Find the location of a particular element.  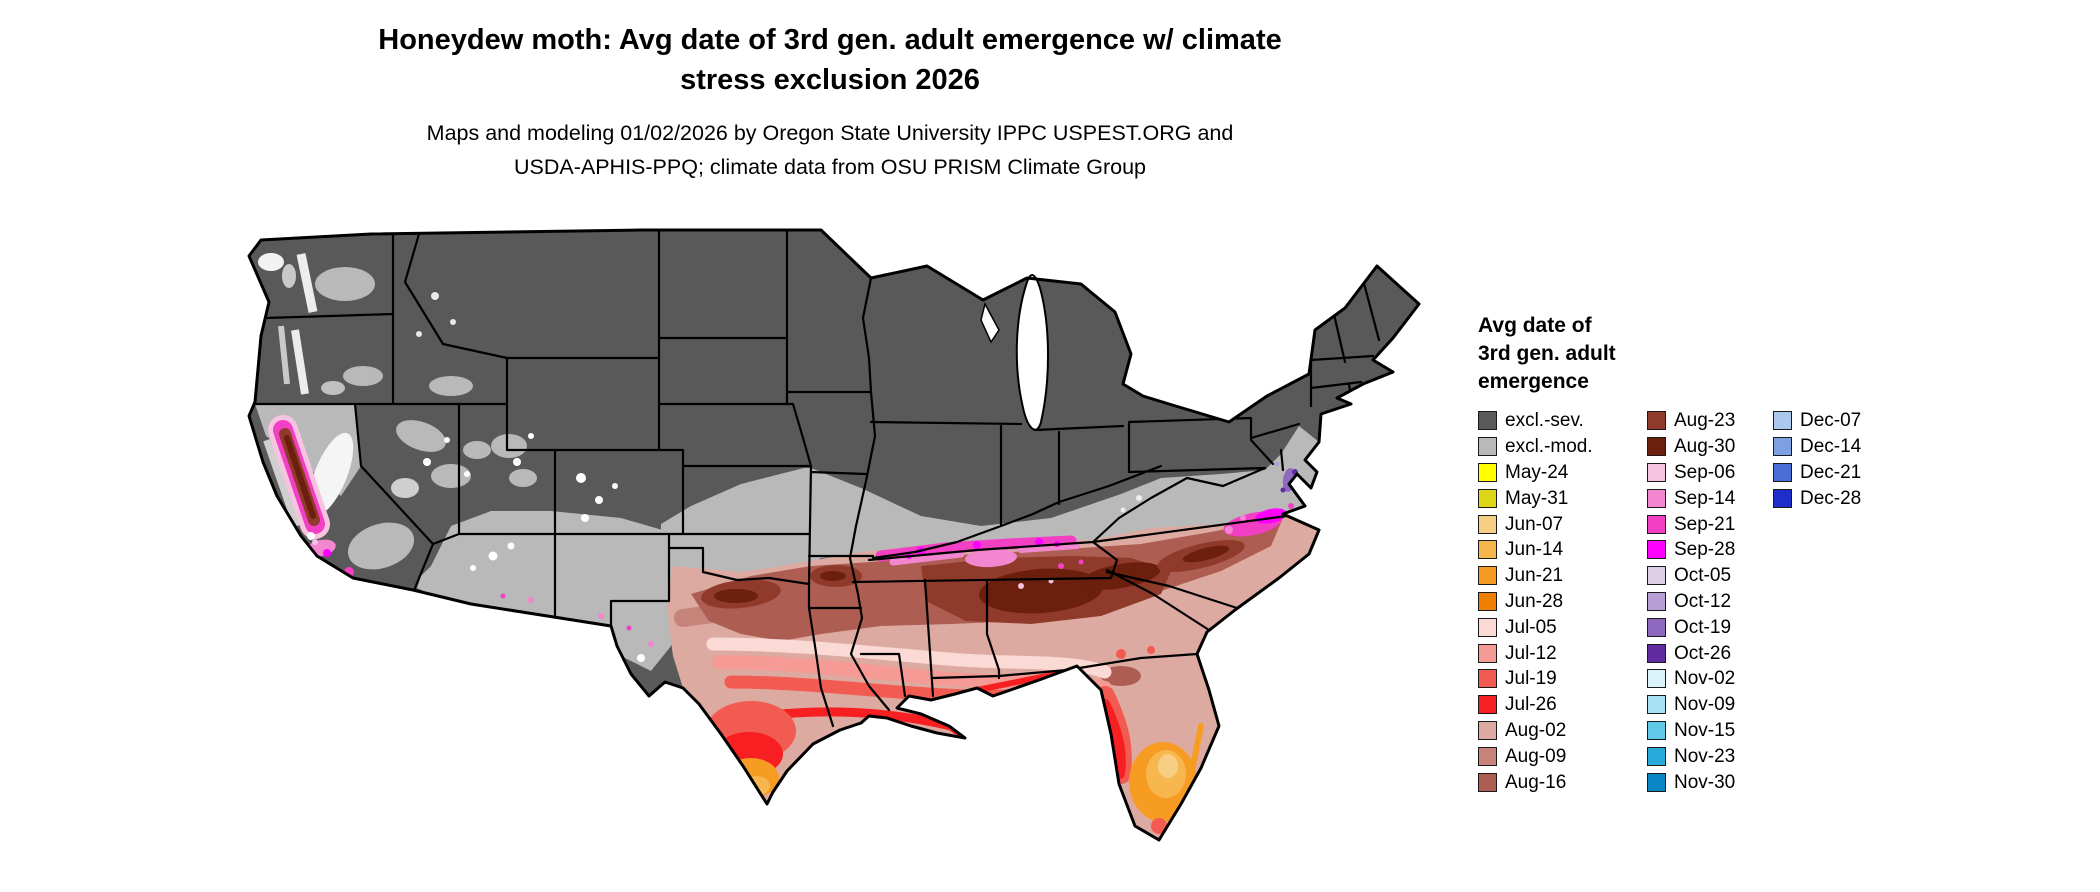

legend-entry: Aug-23 is located at coordinates (1710, 421).